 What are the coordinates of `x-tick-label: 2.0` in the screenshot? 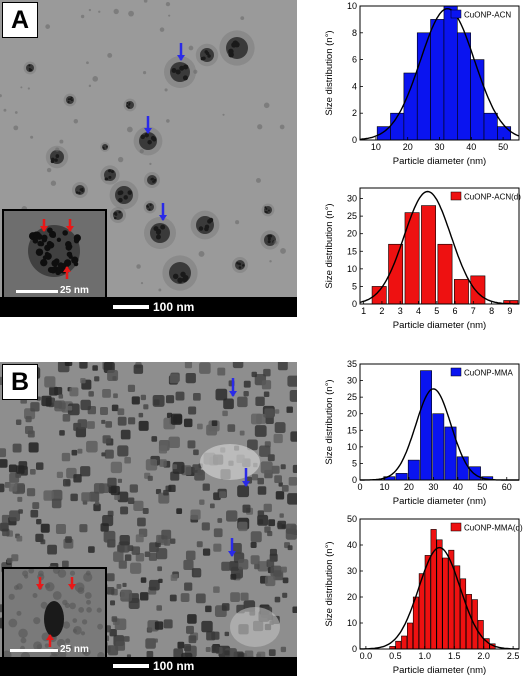 It's located at (483, 656).